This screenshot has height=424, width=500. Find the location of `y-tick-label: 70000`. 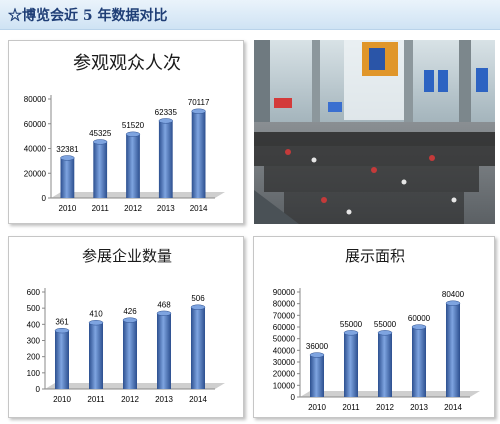

y-tick-label: 70000 is located at coordinates (284, 315).